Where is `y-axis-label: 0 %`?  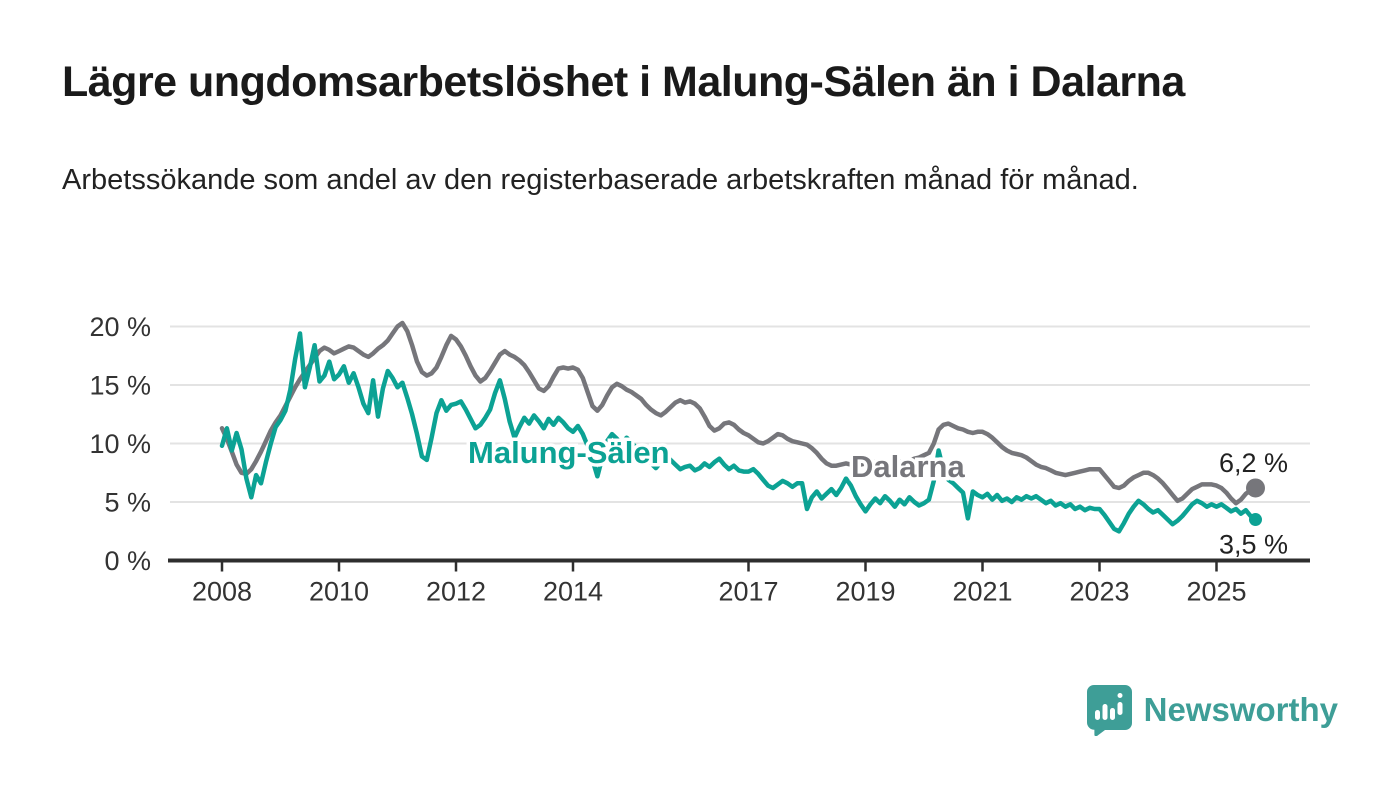 y-axis-label: 0 % is located at coordinates (127, 561).